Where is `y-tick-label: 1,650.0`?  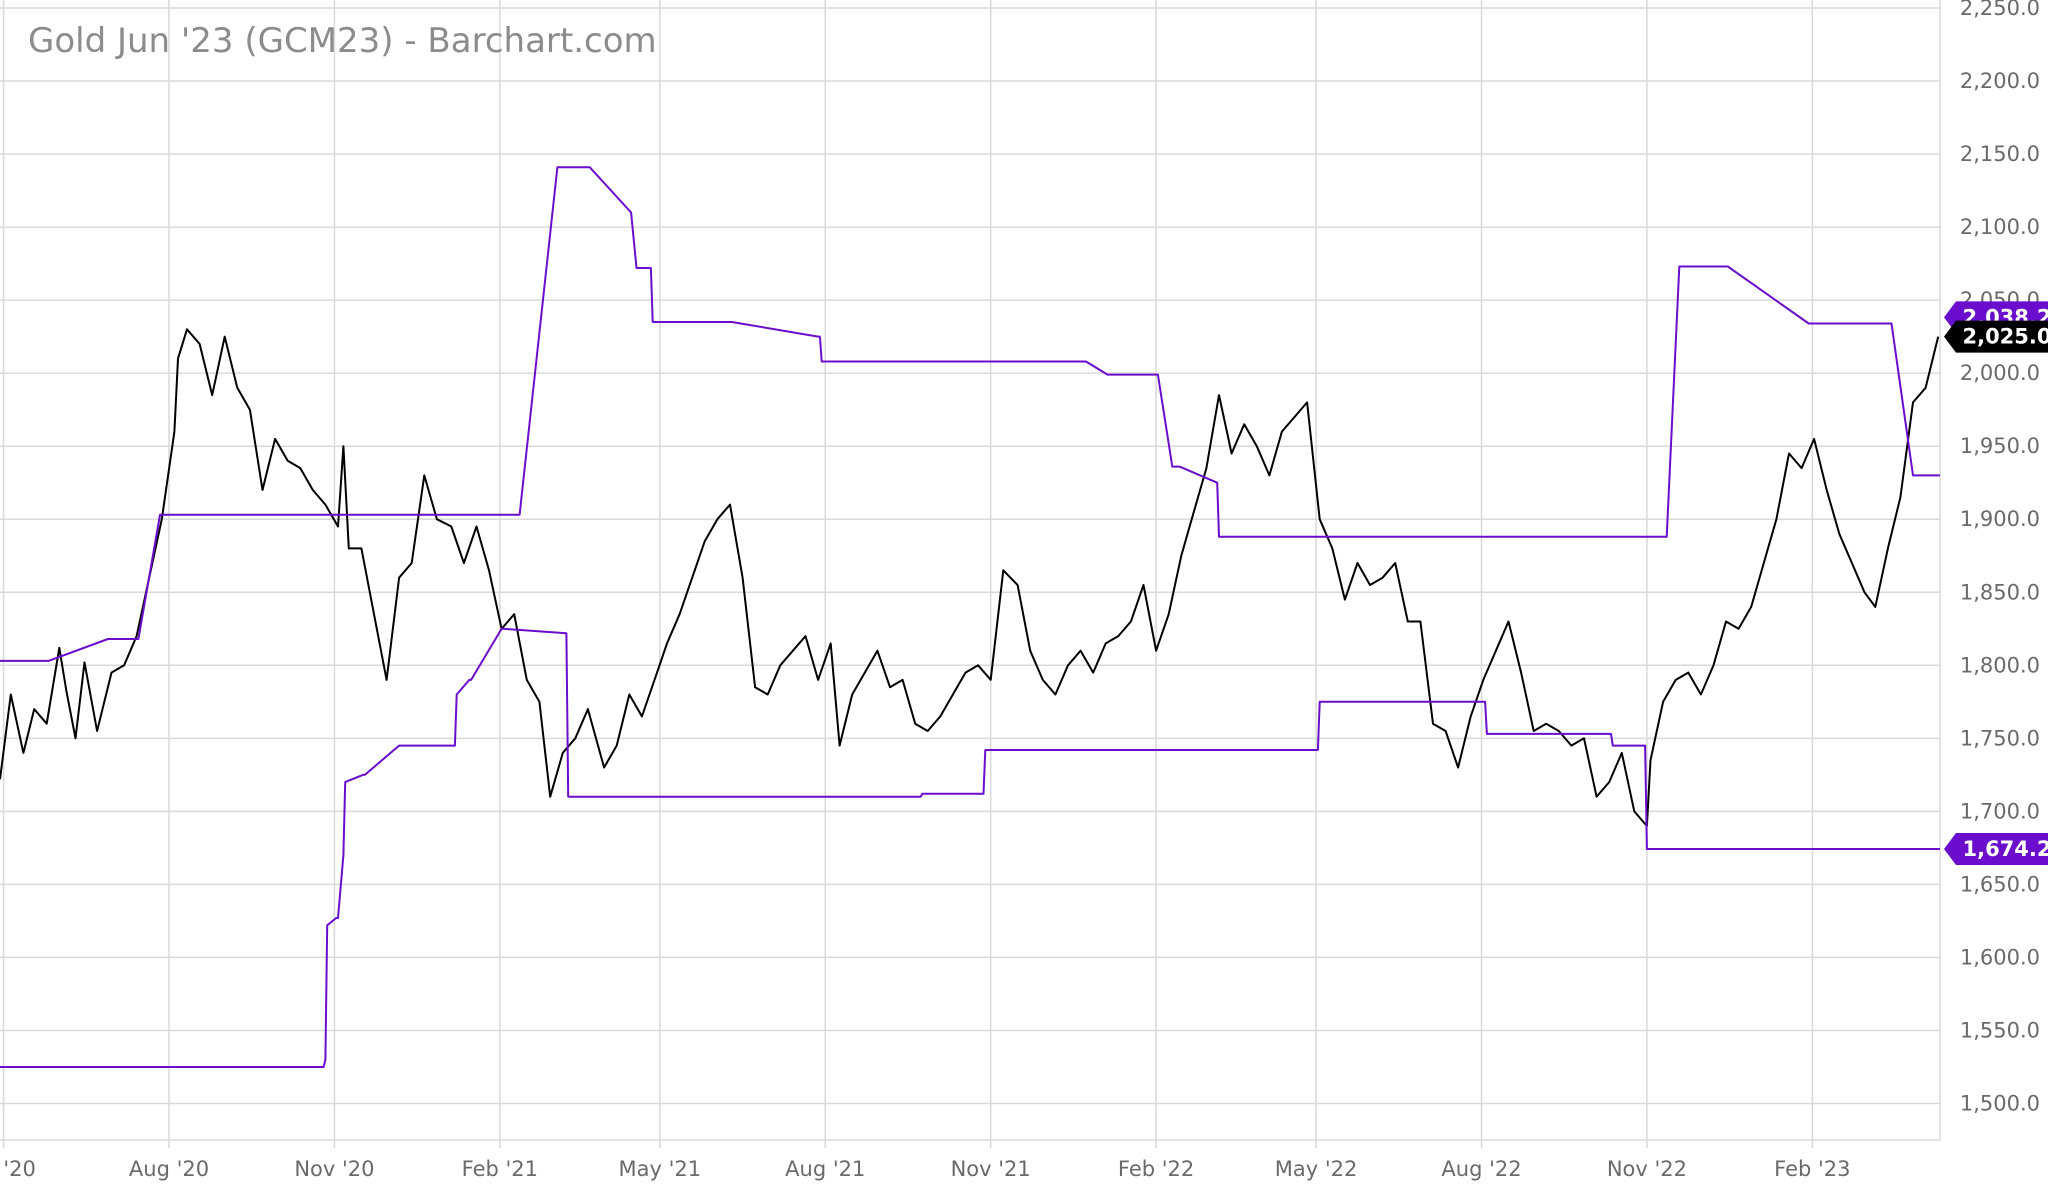
y-tick-label: 1,650.0 is located at coordinates (2000, 884).